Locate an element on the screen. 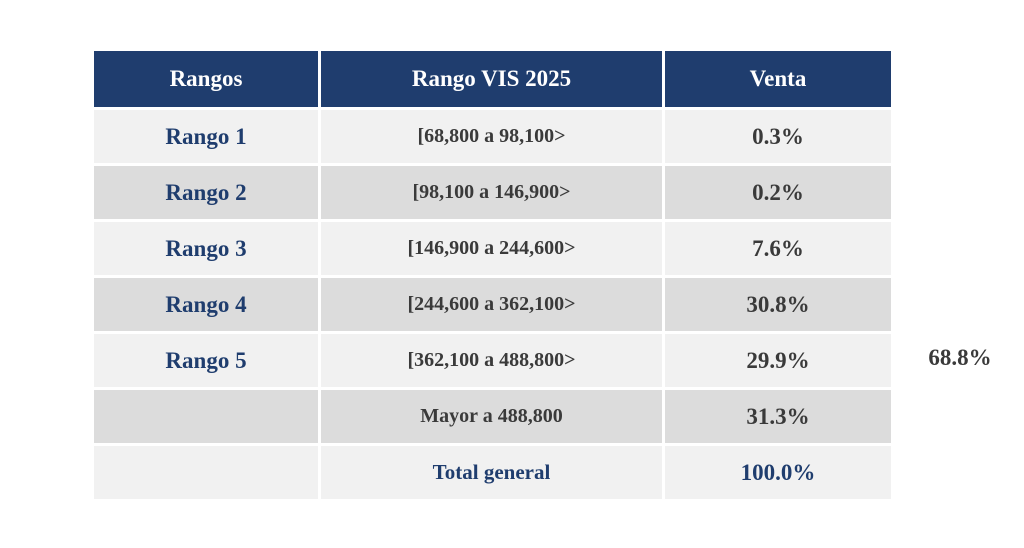  total-row-empty-cell is located at coordinates (206, 472).